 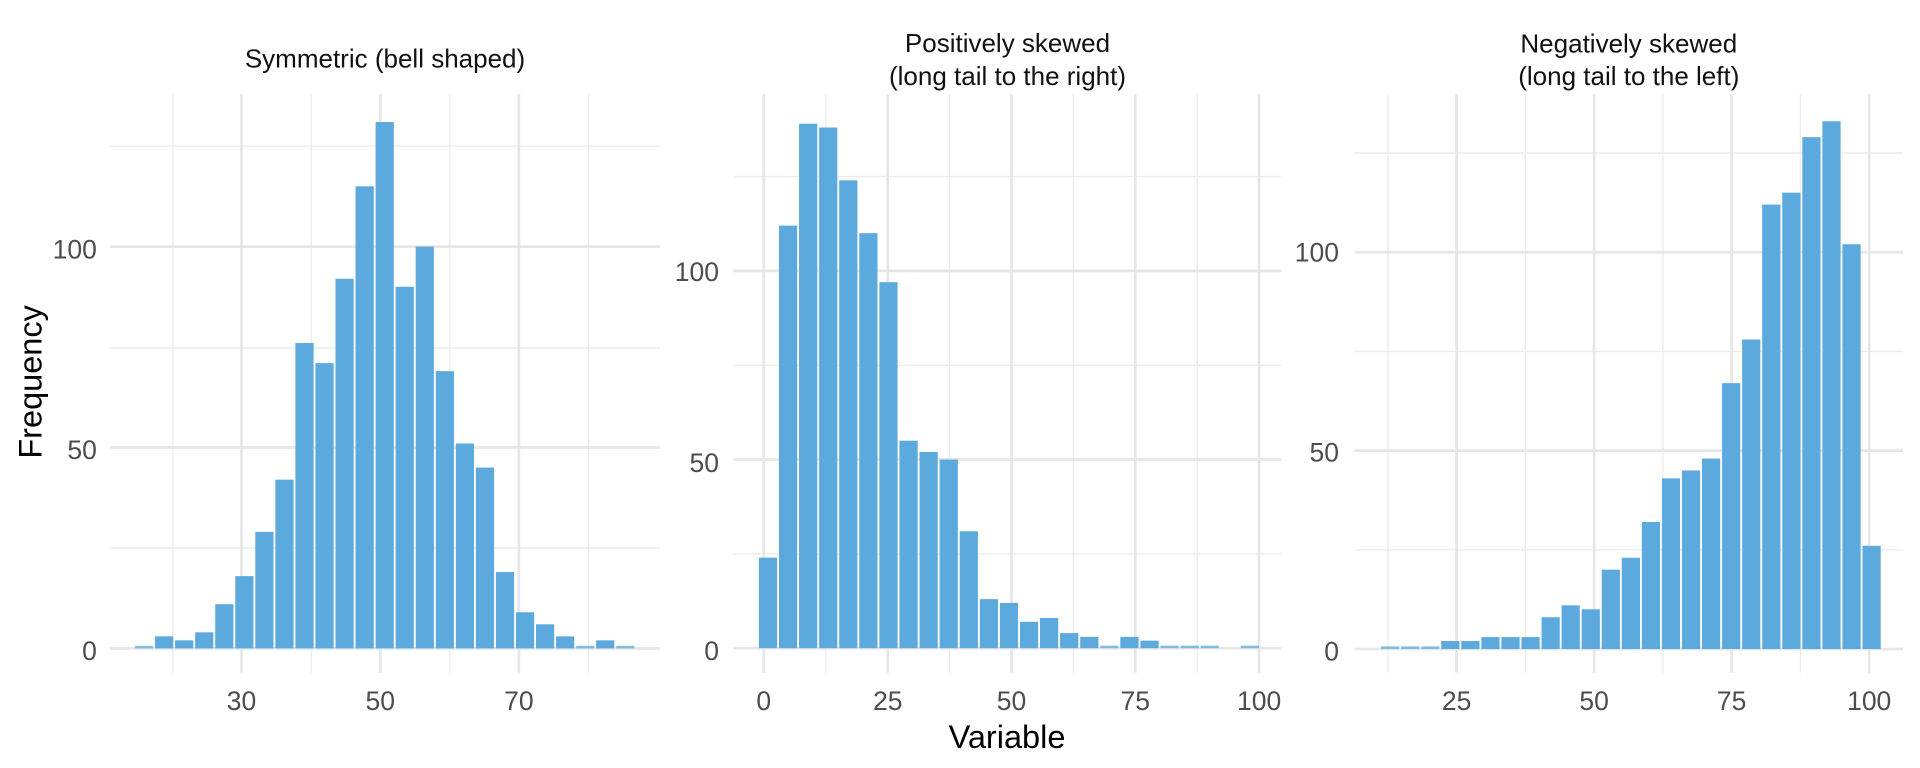 I want to click on svg-text: 30, so click(x=241, y=701).